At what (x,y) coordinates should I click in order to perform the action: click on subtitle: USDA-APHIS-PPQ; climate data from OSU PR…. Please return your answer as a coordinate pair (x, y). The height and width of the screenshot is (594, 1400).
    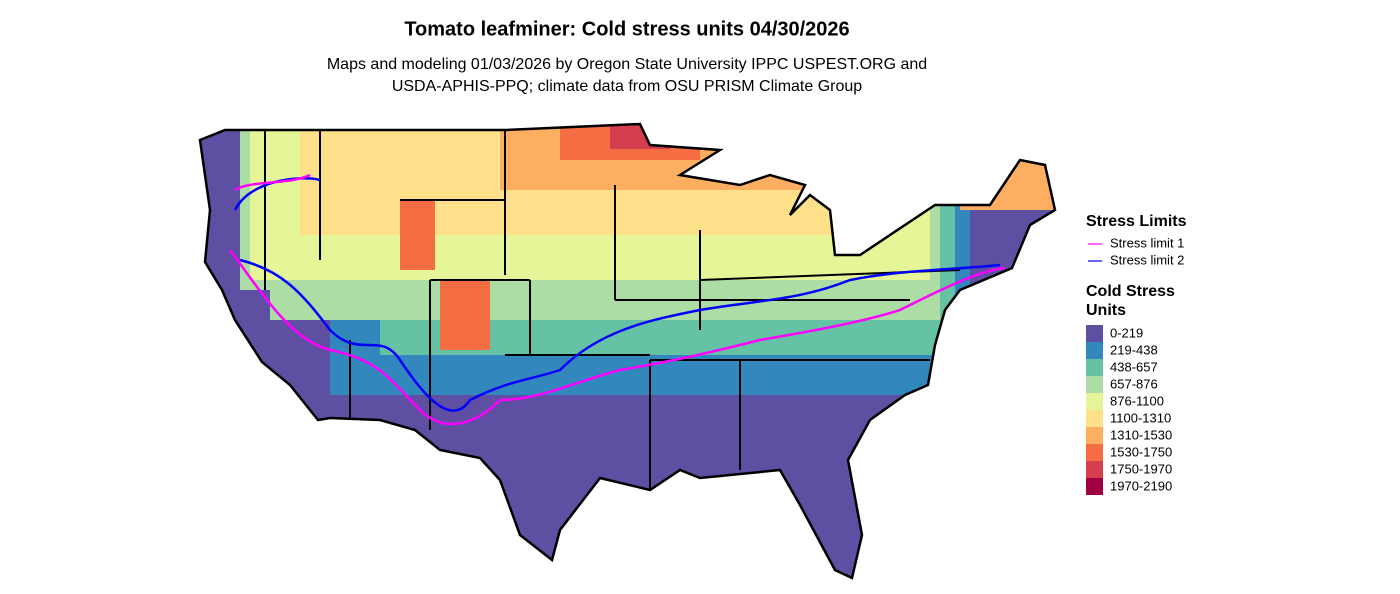
    Looking at the image, I should click on (627, 86).